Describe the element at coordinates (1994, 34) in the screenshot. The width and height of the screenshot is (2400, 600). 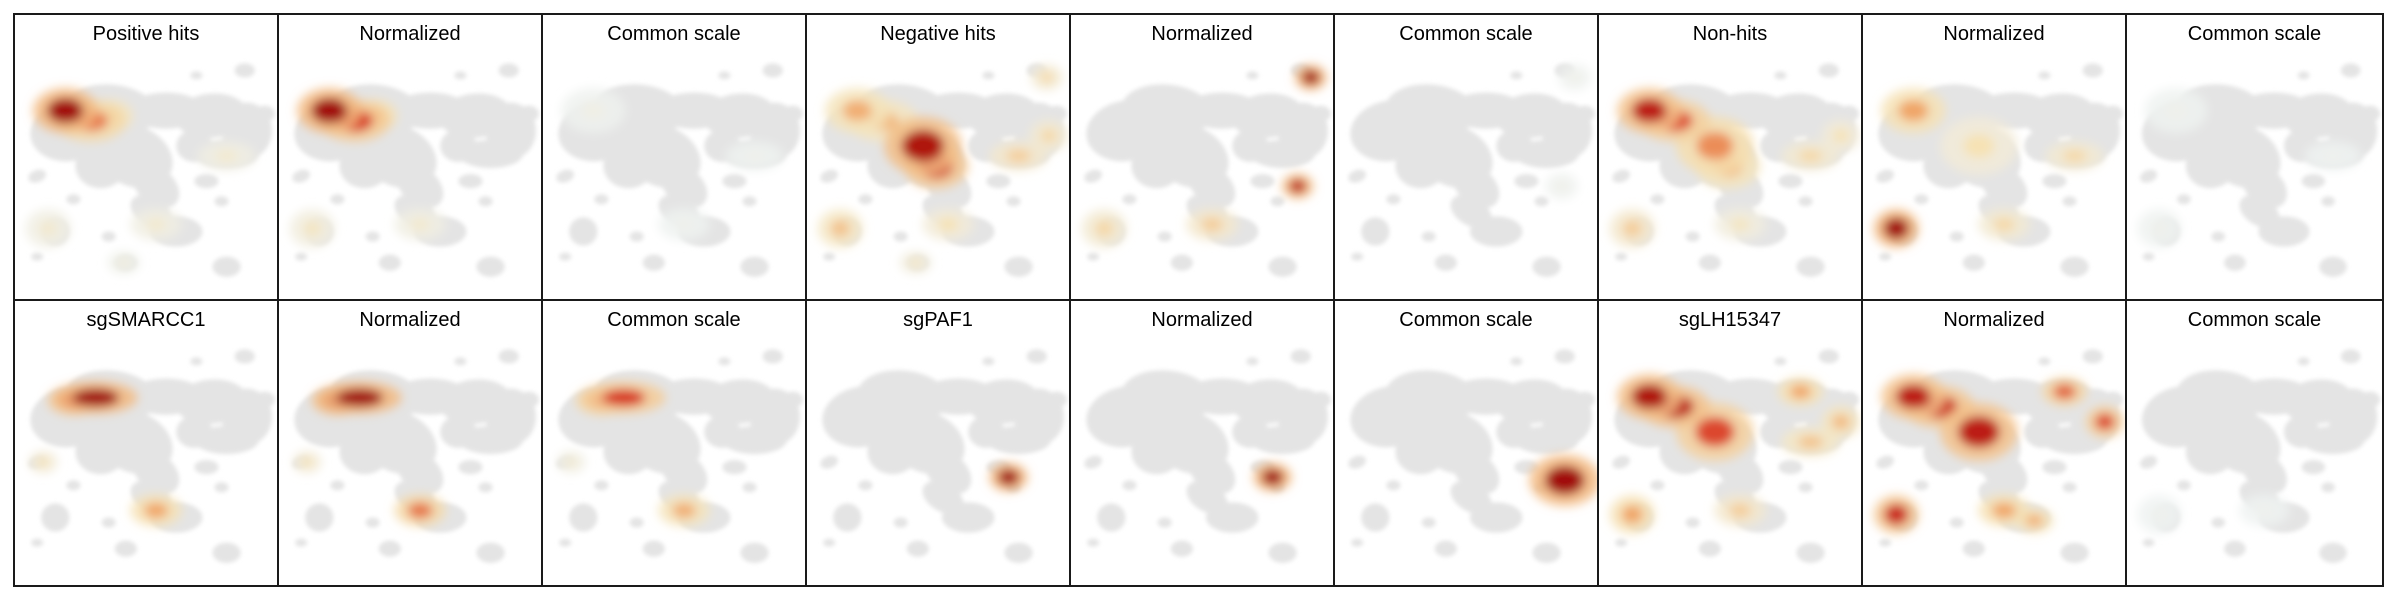
I see `panel-title: Normalized` at that location.